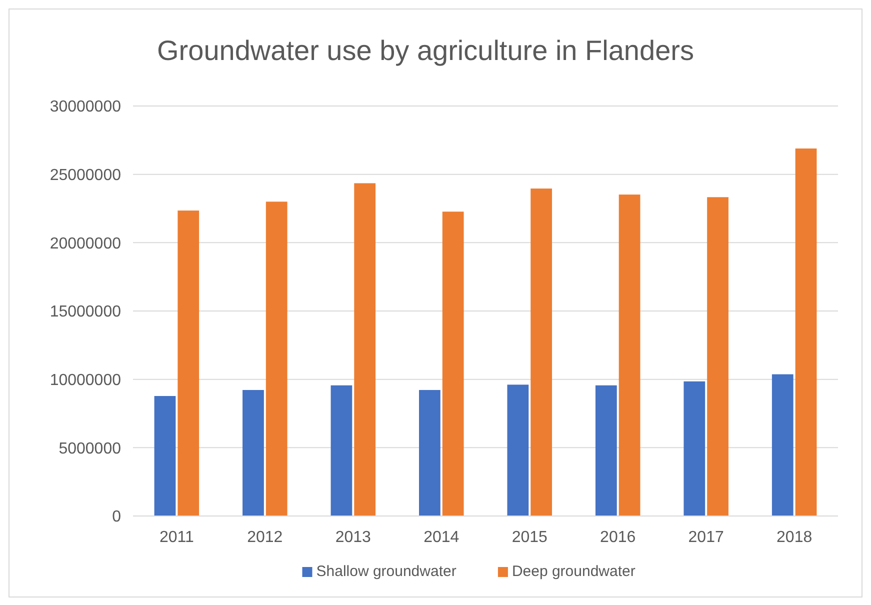 This screenshot has height=605, width=871. What do you see at coordinates (86, 243) in the screenshot?
I see `y-tick-label: 20000000` at bounding box center [86, 243].